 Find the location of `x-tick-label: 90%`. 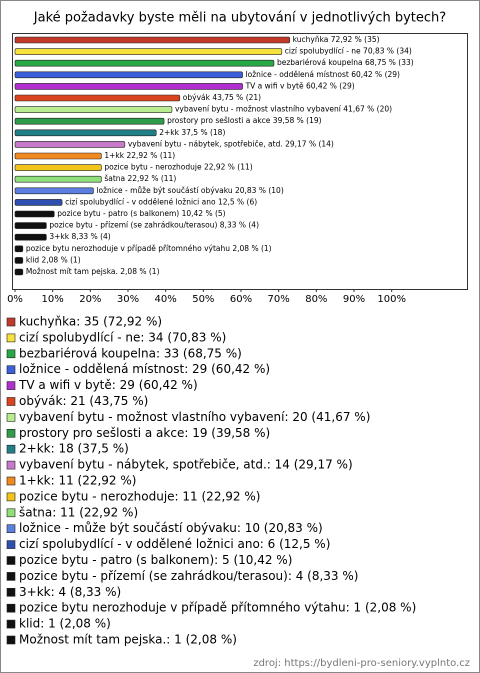

x-tick-label: 90% is located at coordinates (354, 299).